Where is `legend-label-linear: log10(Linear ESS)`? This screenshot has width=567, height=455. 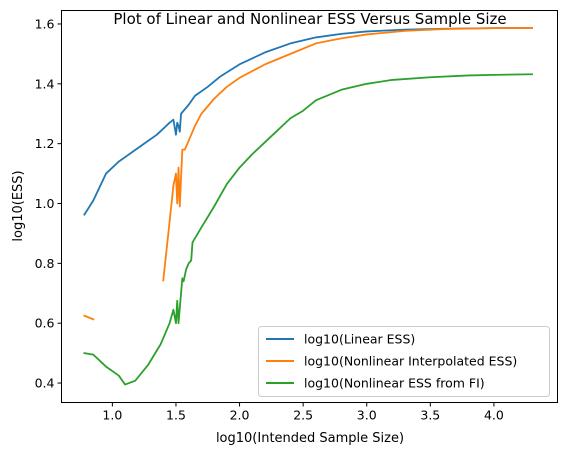 legend-label-linear: log10(Linear ESS) is located at coordinates (359, 339).